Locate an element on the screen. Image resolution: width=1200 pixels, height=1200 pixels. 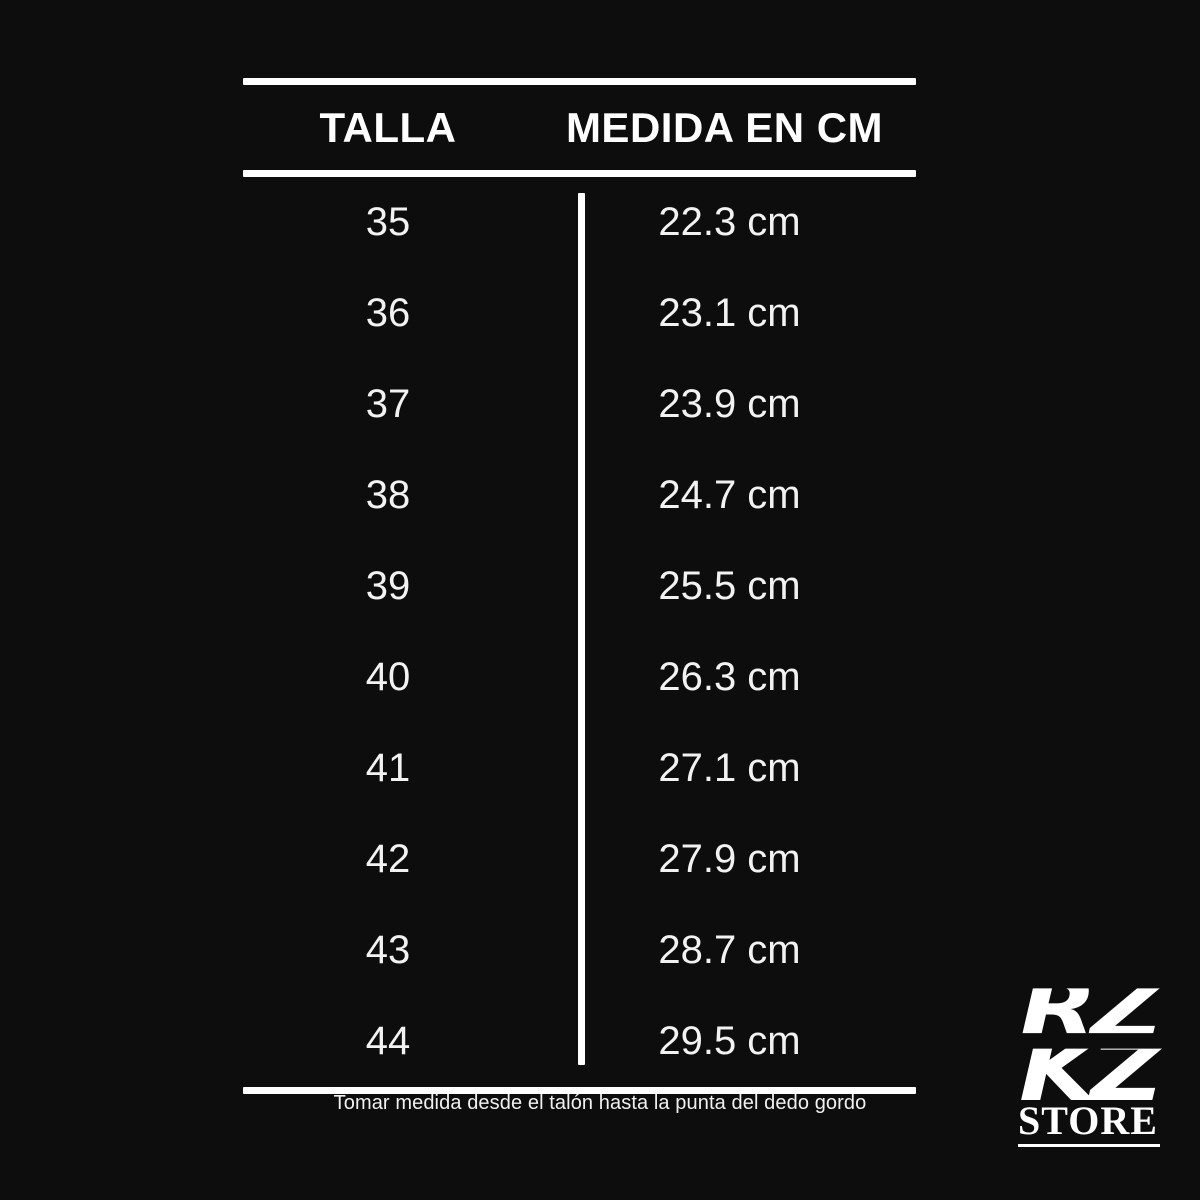
cell-measure: 29.5 cm is located at coordinates (729, 1041).